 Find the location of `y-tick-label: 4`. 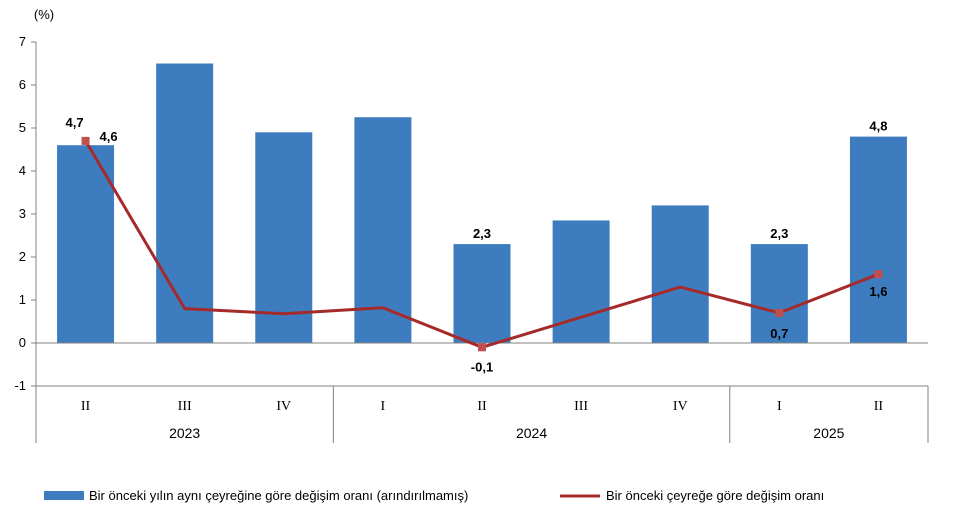

y-tick-label: 4 is located at coordinates (22, 170).